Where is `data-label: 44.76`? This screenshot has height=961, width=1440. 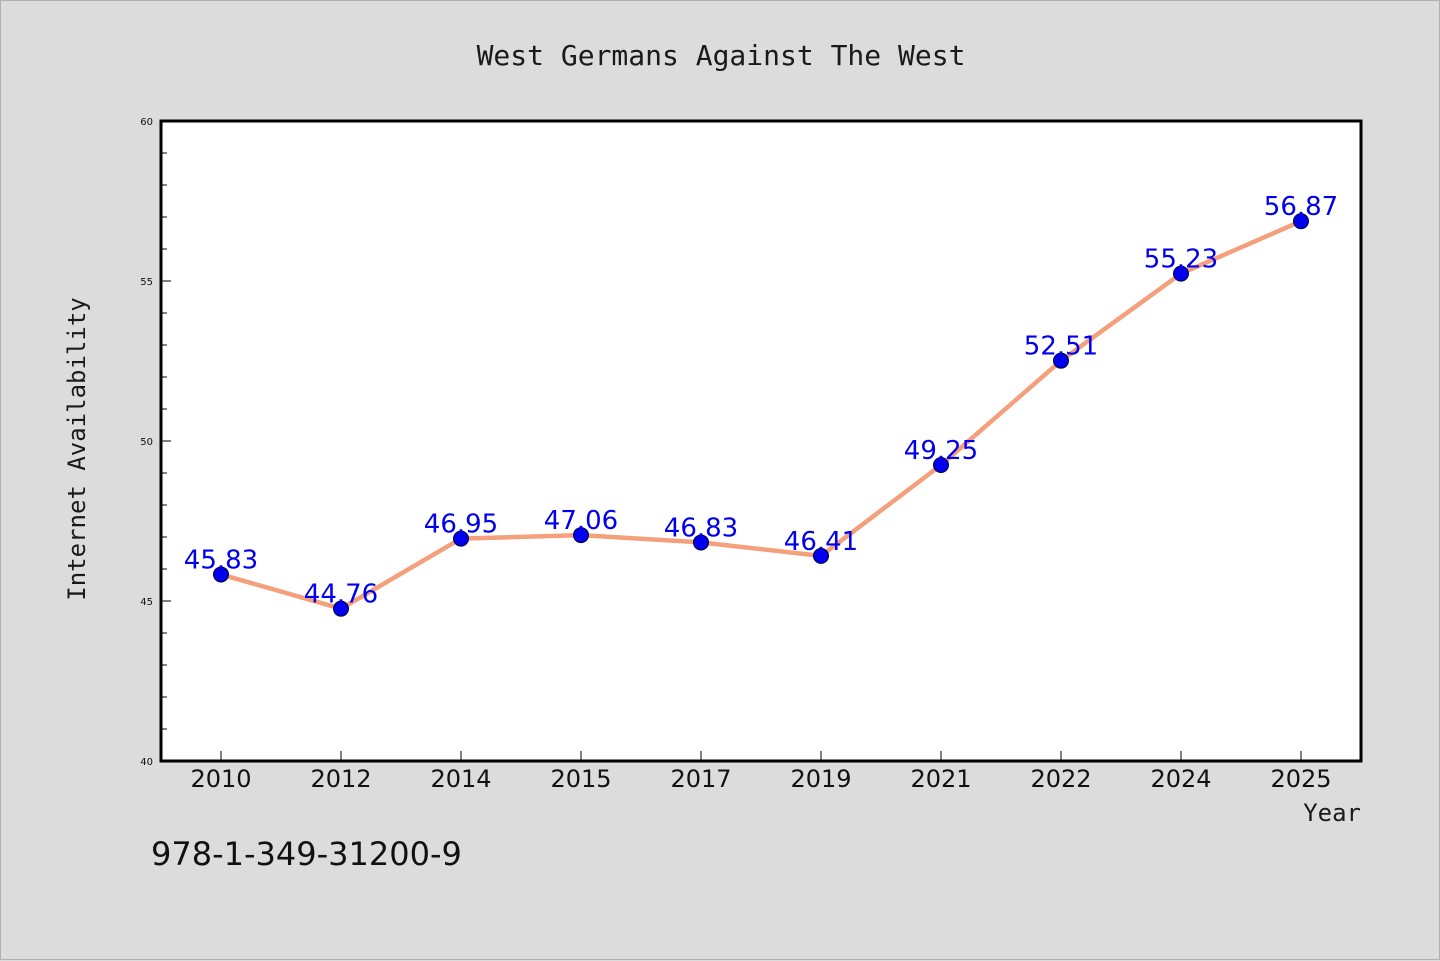
data-label: 44.76 is located at coordinates (341, 595).